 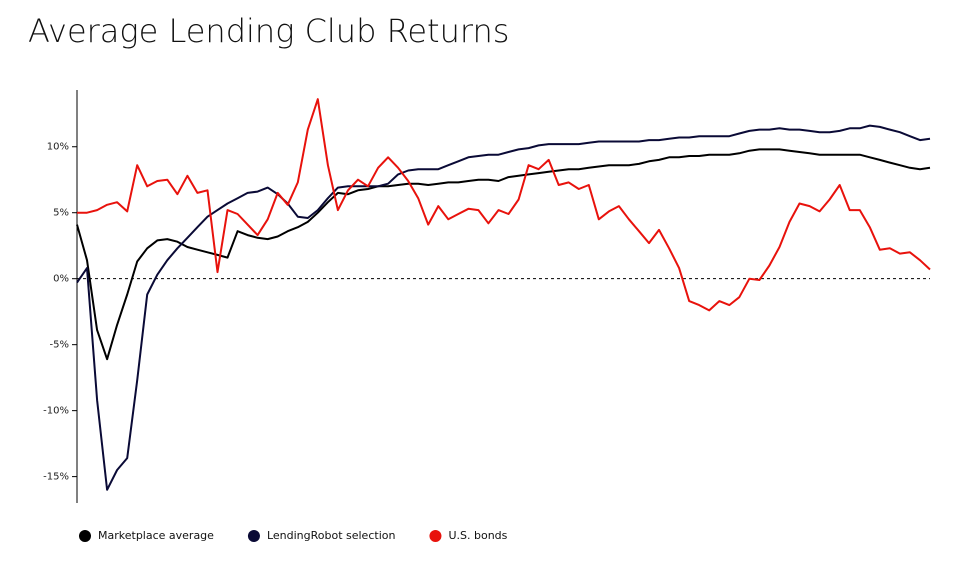 What do you see at coordinates (331, 535) in the screenshot?
I see `legend-label: LendingRobot selection` at bounding box center [331, 535].